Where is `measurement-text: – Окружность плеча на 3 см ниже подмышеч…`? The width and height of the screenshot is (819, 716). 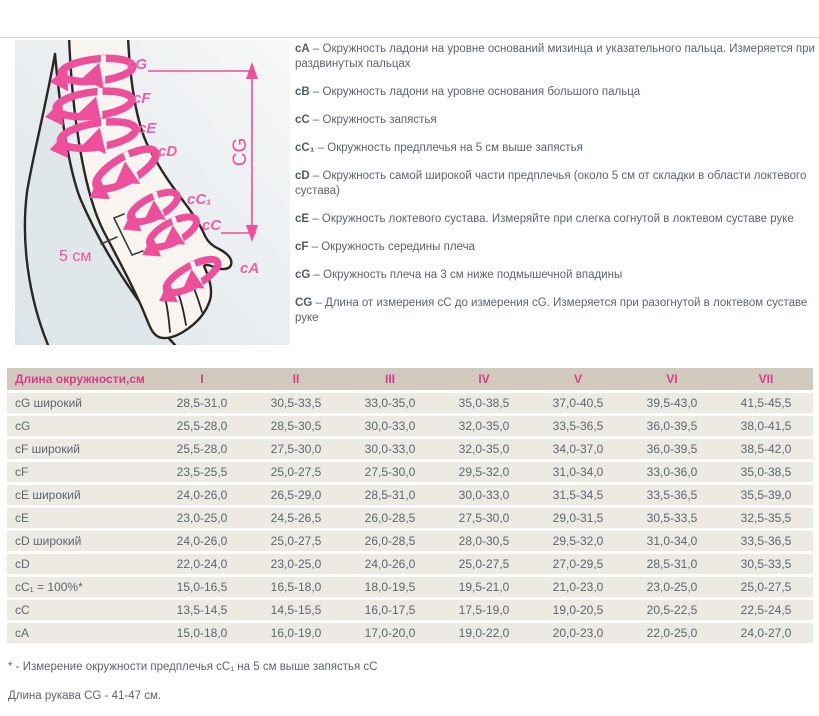
measurement-text: – Окружность плеча на 3 см ниже подмышеч… is located at coordinates (468, 275).